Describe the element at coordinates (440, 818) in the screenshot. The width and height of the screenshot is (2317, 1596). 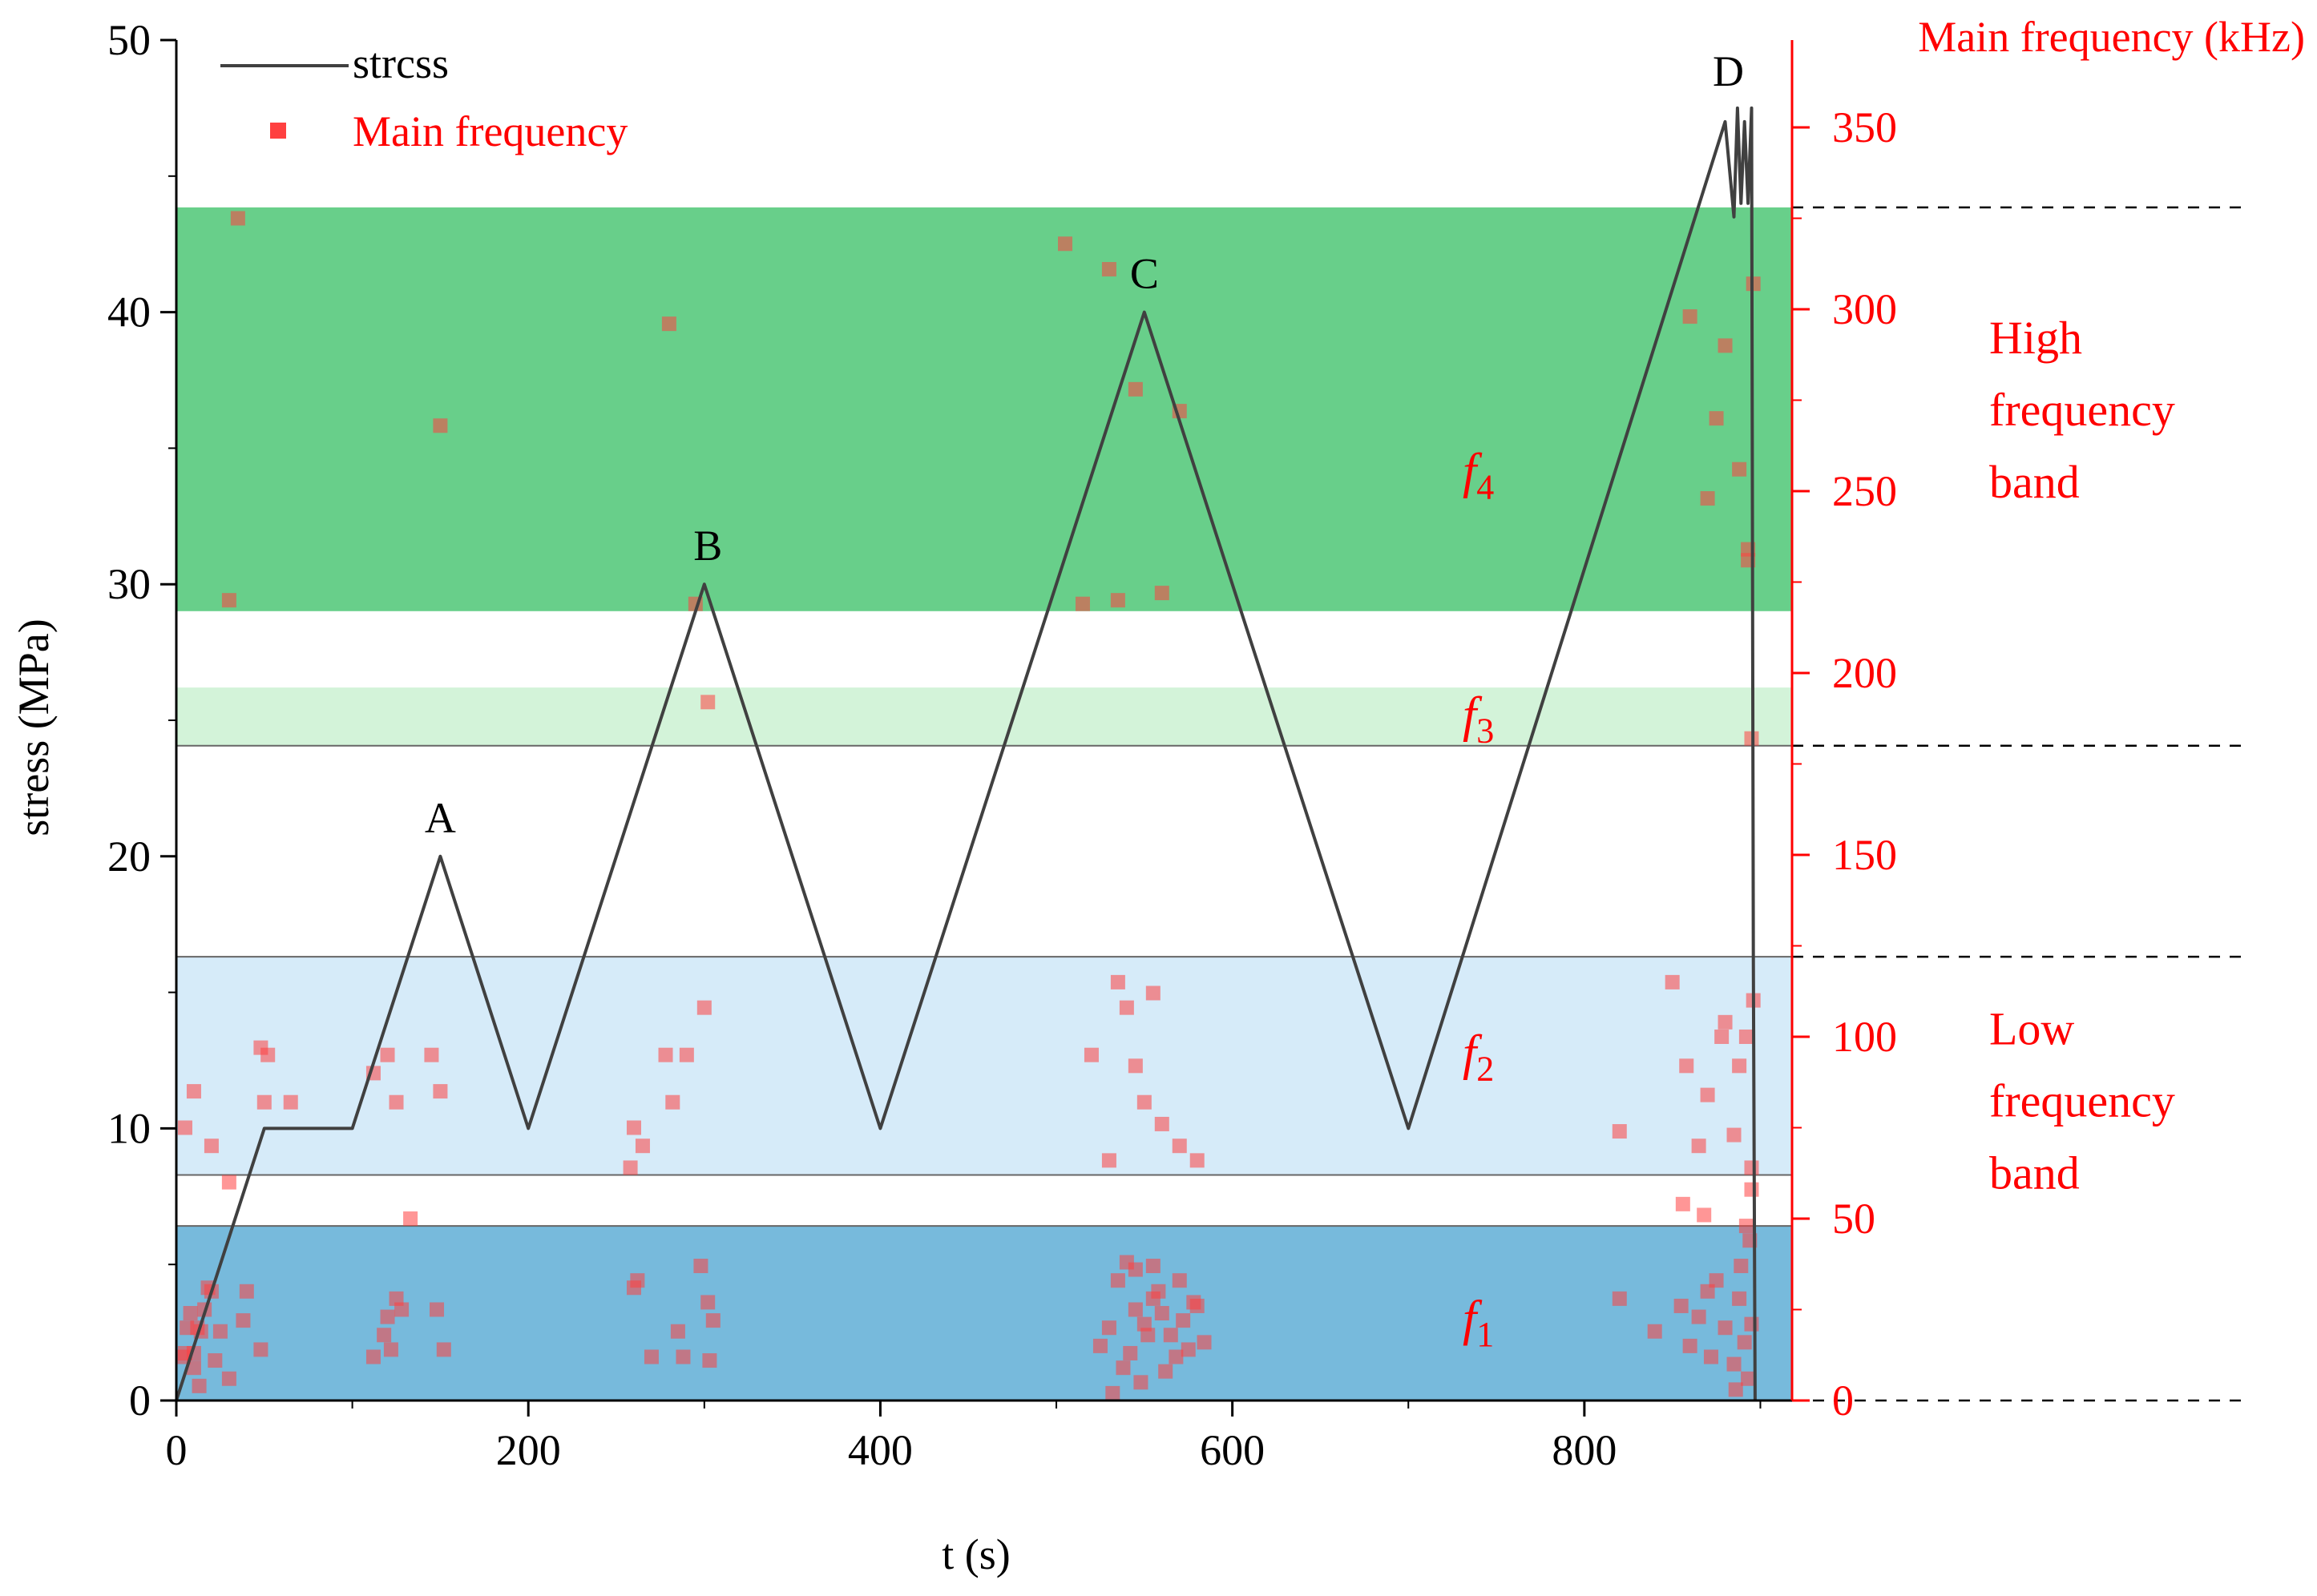
I see `annotation-a: A` at that location.